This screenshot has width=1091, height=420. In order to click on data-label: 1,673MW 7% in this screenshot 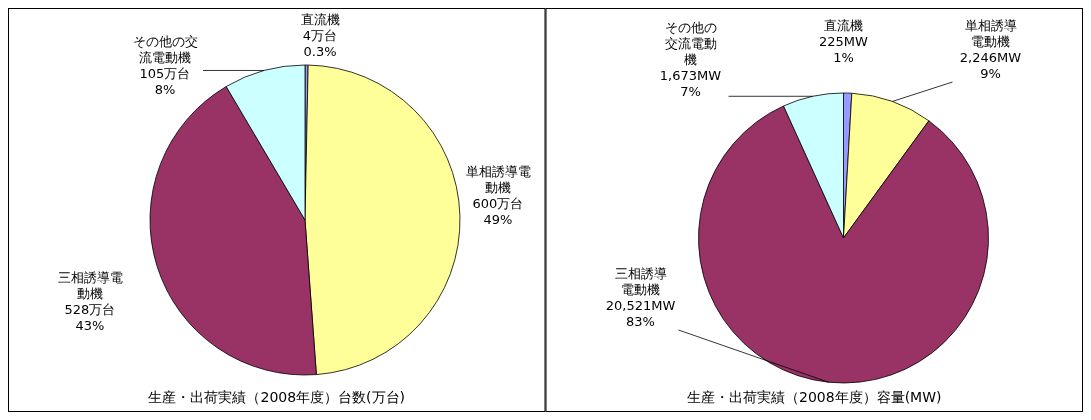, I will do `click(690, 83)`.